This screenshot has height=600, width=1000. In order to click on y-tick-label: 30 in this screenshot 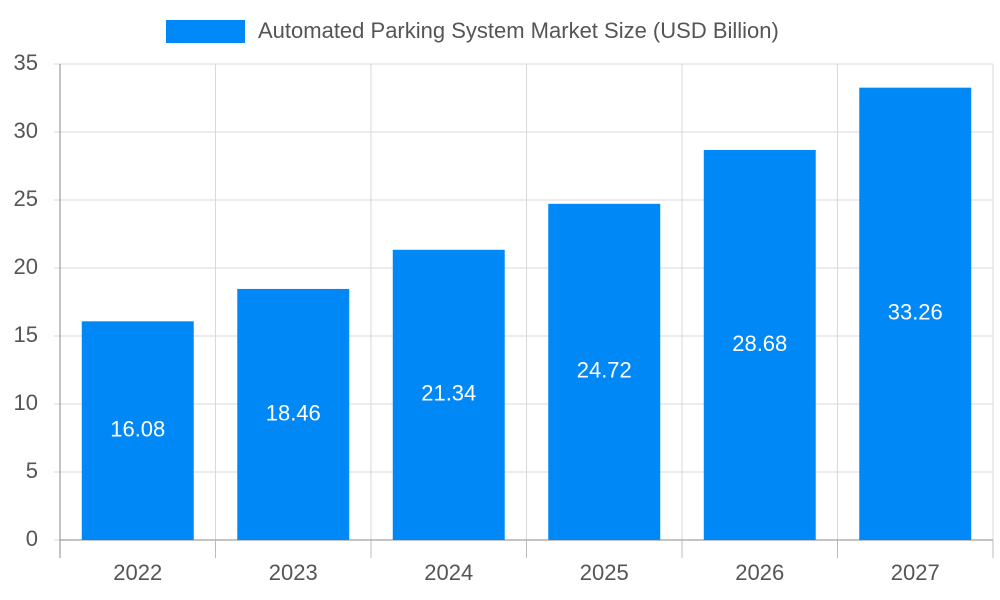, I will do `click(26, 130)`.